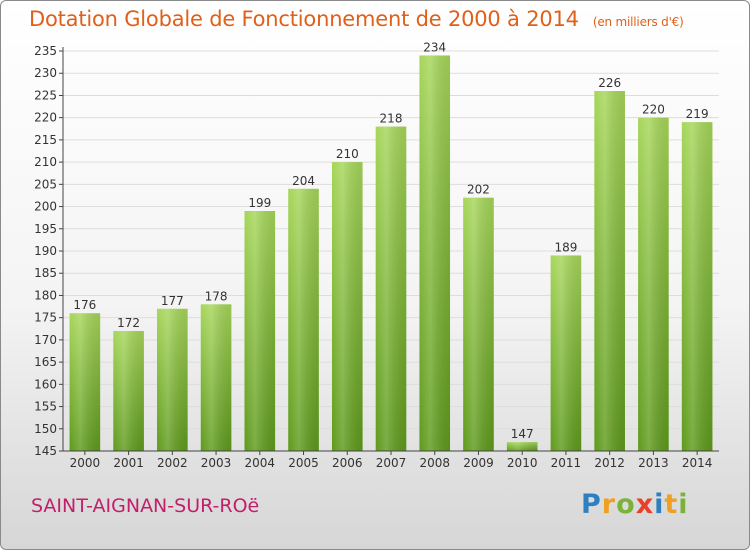  Describe the element at coordinates (45, 118) in the screenshot. I see `y-tick-label: 220` at that location.